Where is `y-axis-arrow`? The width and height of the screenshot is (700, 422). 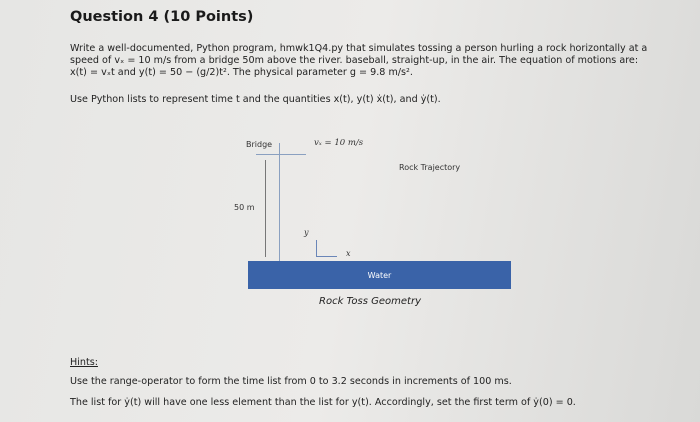
y-axis-arrow is located at coordinates (316, 248).